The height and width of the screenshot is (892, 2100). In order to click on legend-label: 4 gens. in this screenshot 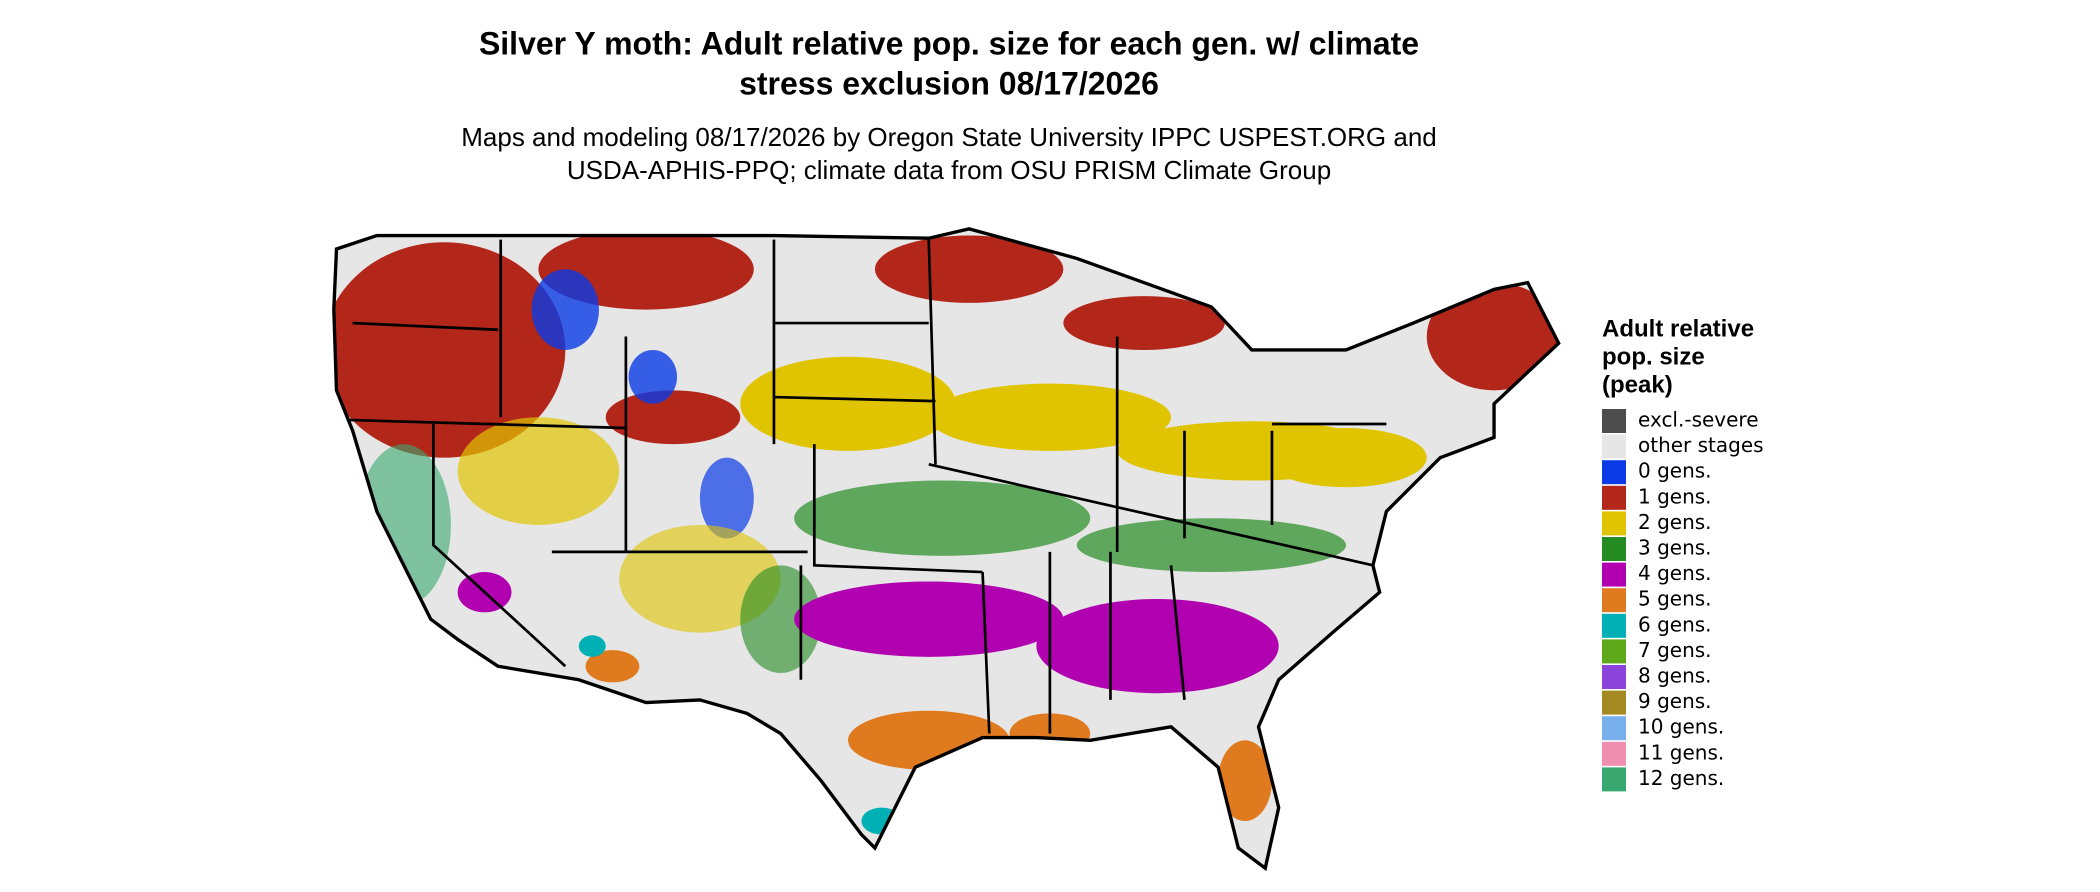, I will do `click(1675, 573)`.